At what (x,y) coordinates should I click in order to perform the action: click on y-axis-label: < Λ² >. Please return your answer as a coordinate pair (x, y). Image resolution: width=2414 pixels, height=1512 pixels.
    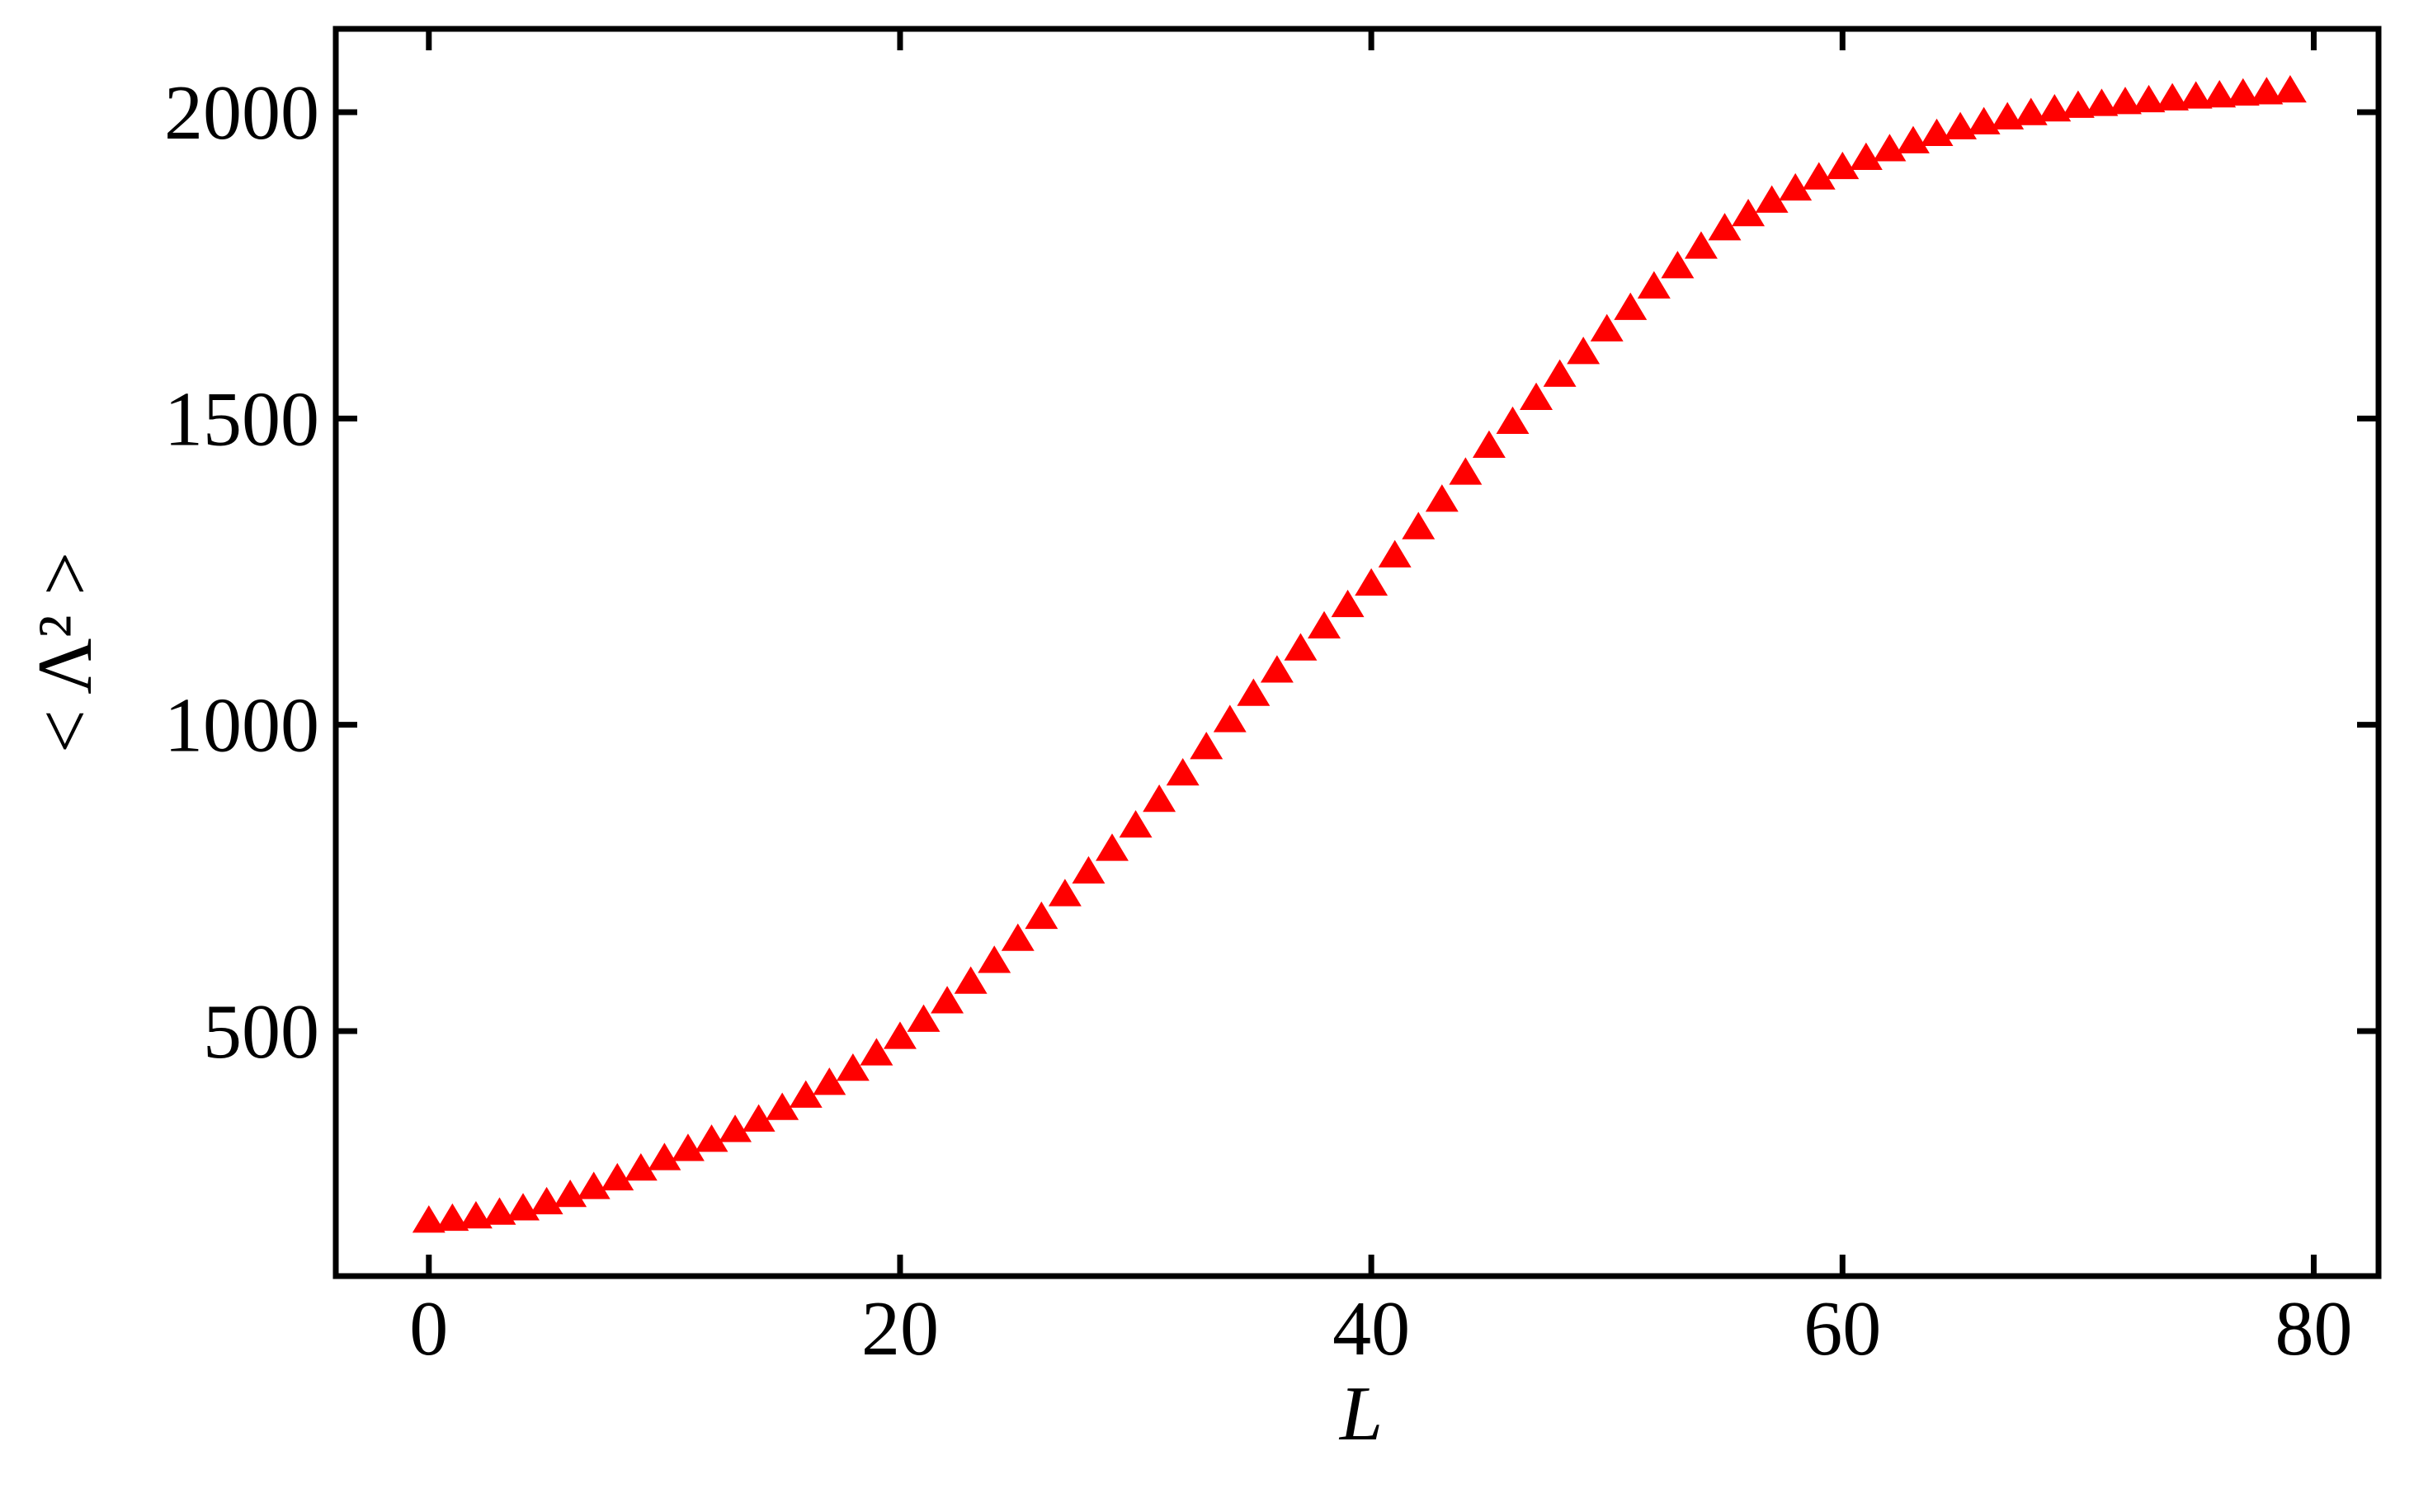
    Looking at the image, I should click on (65, 652).